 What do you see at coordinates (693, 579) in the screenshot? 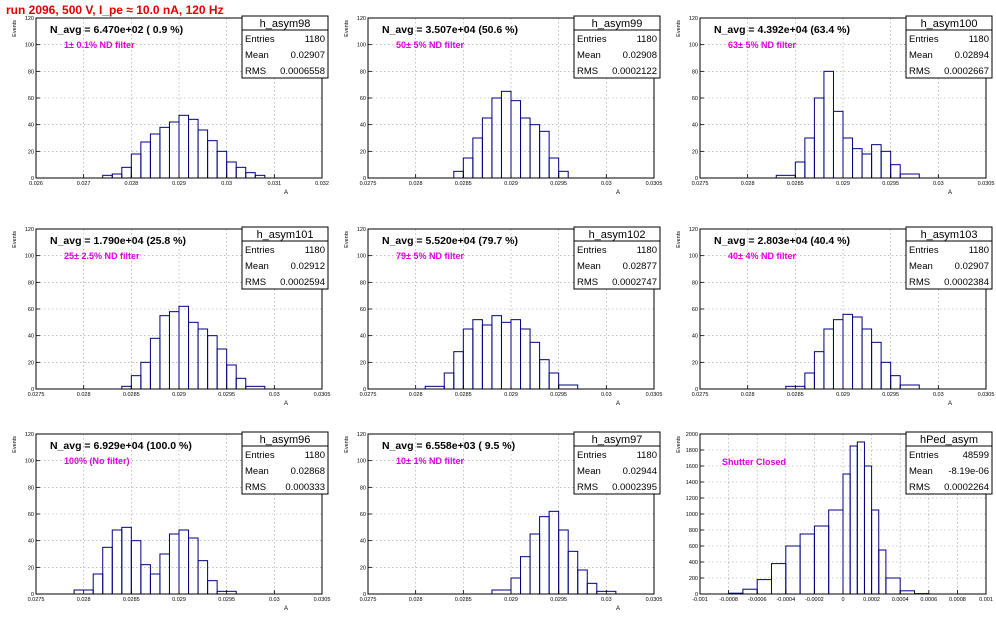
I see `y-tick-label: 200` at bounding box center [693, 579].